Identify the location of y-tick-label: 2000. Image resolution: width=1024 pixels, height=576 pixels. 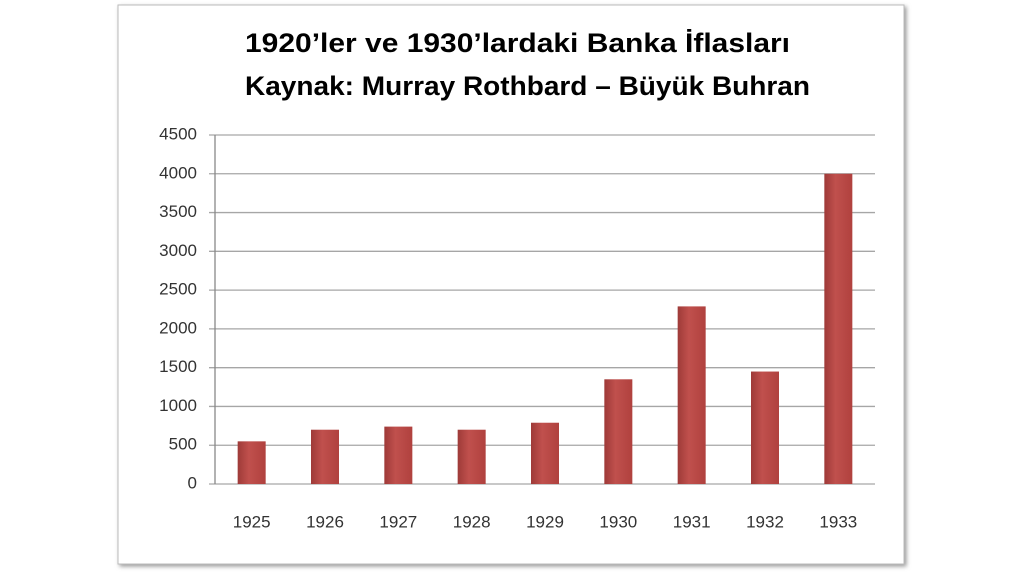
(178, 327).